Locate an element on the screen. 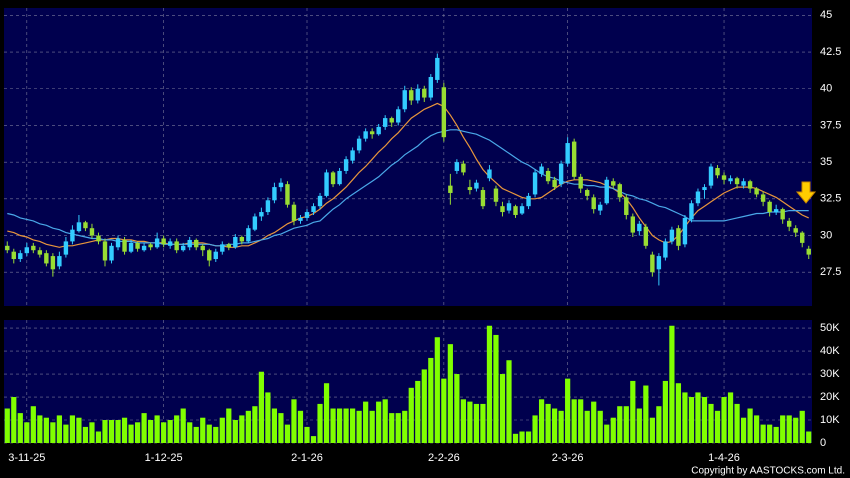 The width and height of the screenshot is (850, 478). x-tick-label: 2-1-26 is located at coordinates (307, 458).